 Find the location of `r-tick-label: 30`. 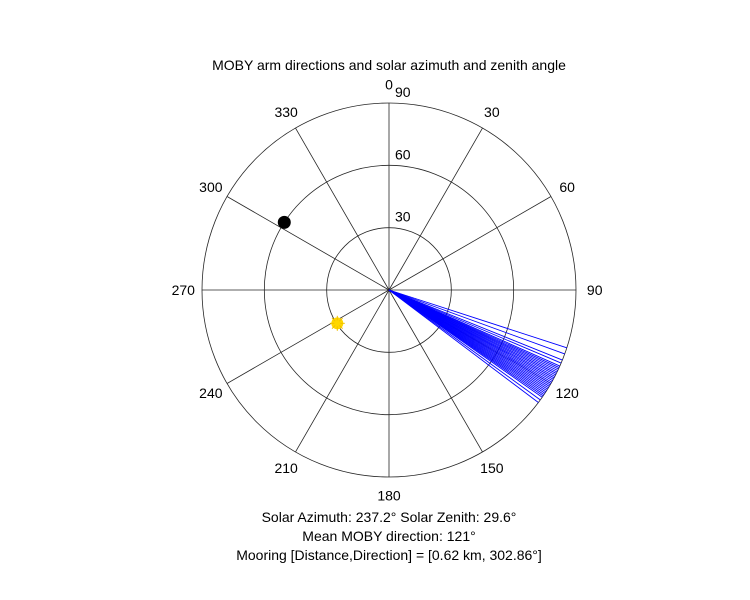

r-tick-label: 30 is located at coordinates (403, 217).